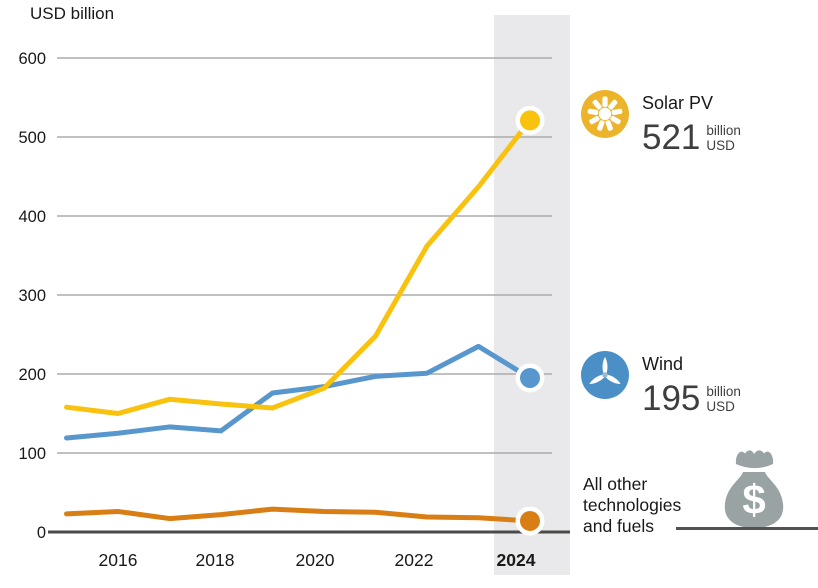  I want to click on marker-solar-pv, so click(530, 120).